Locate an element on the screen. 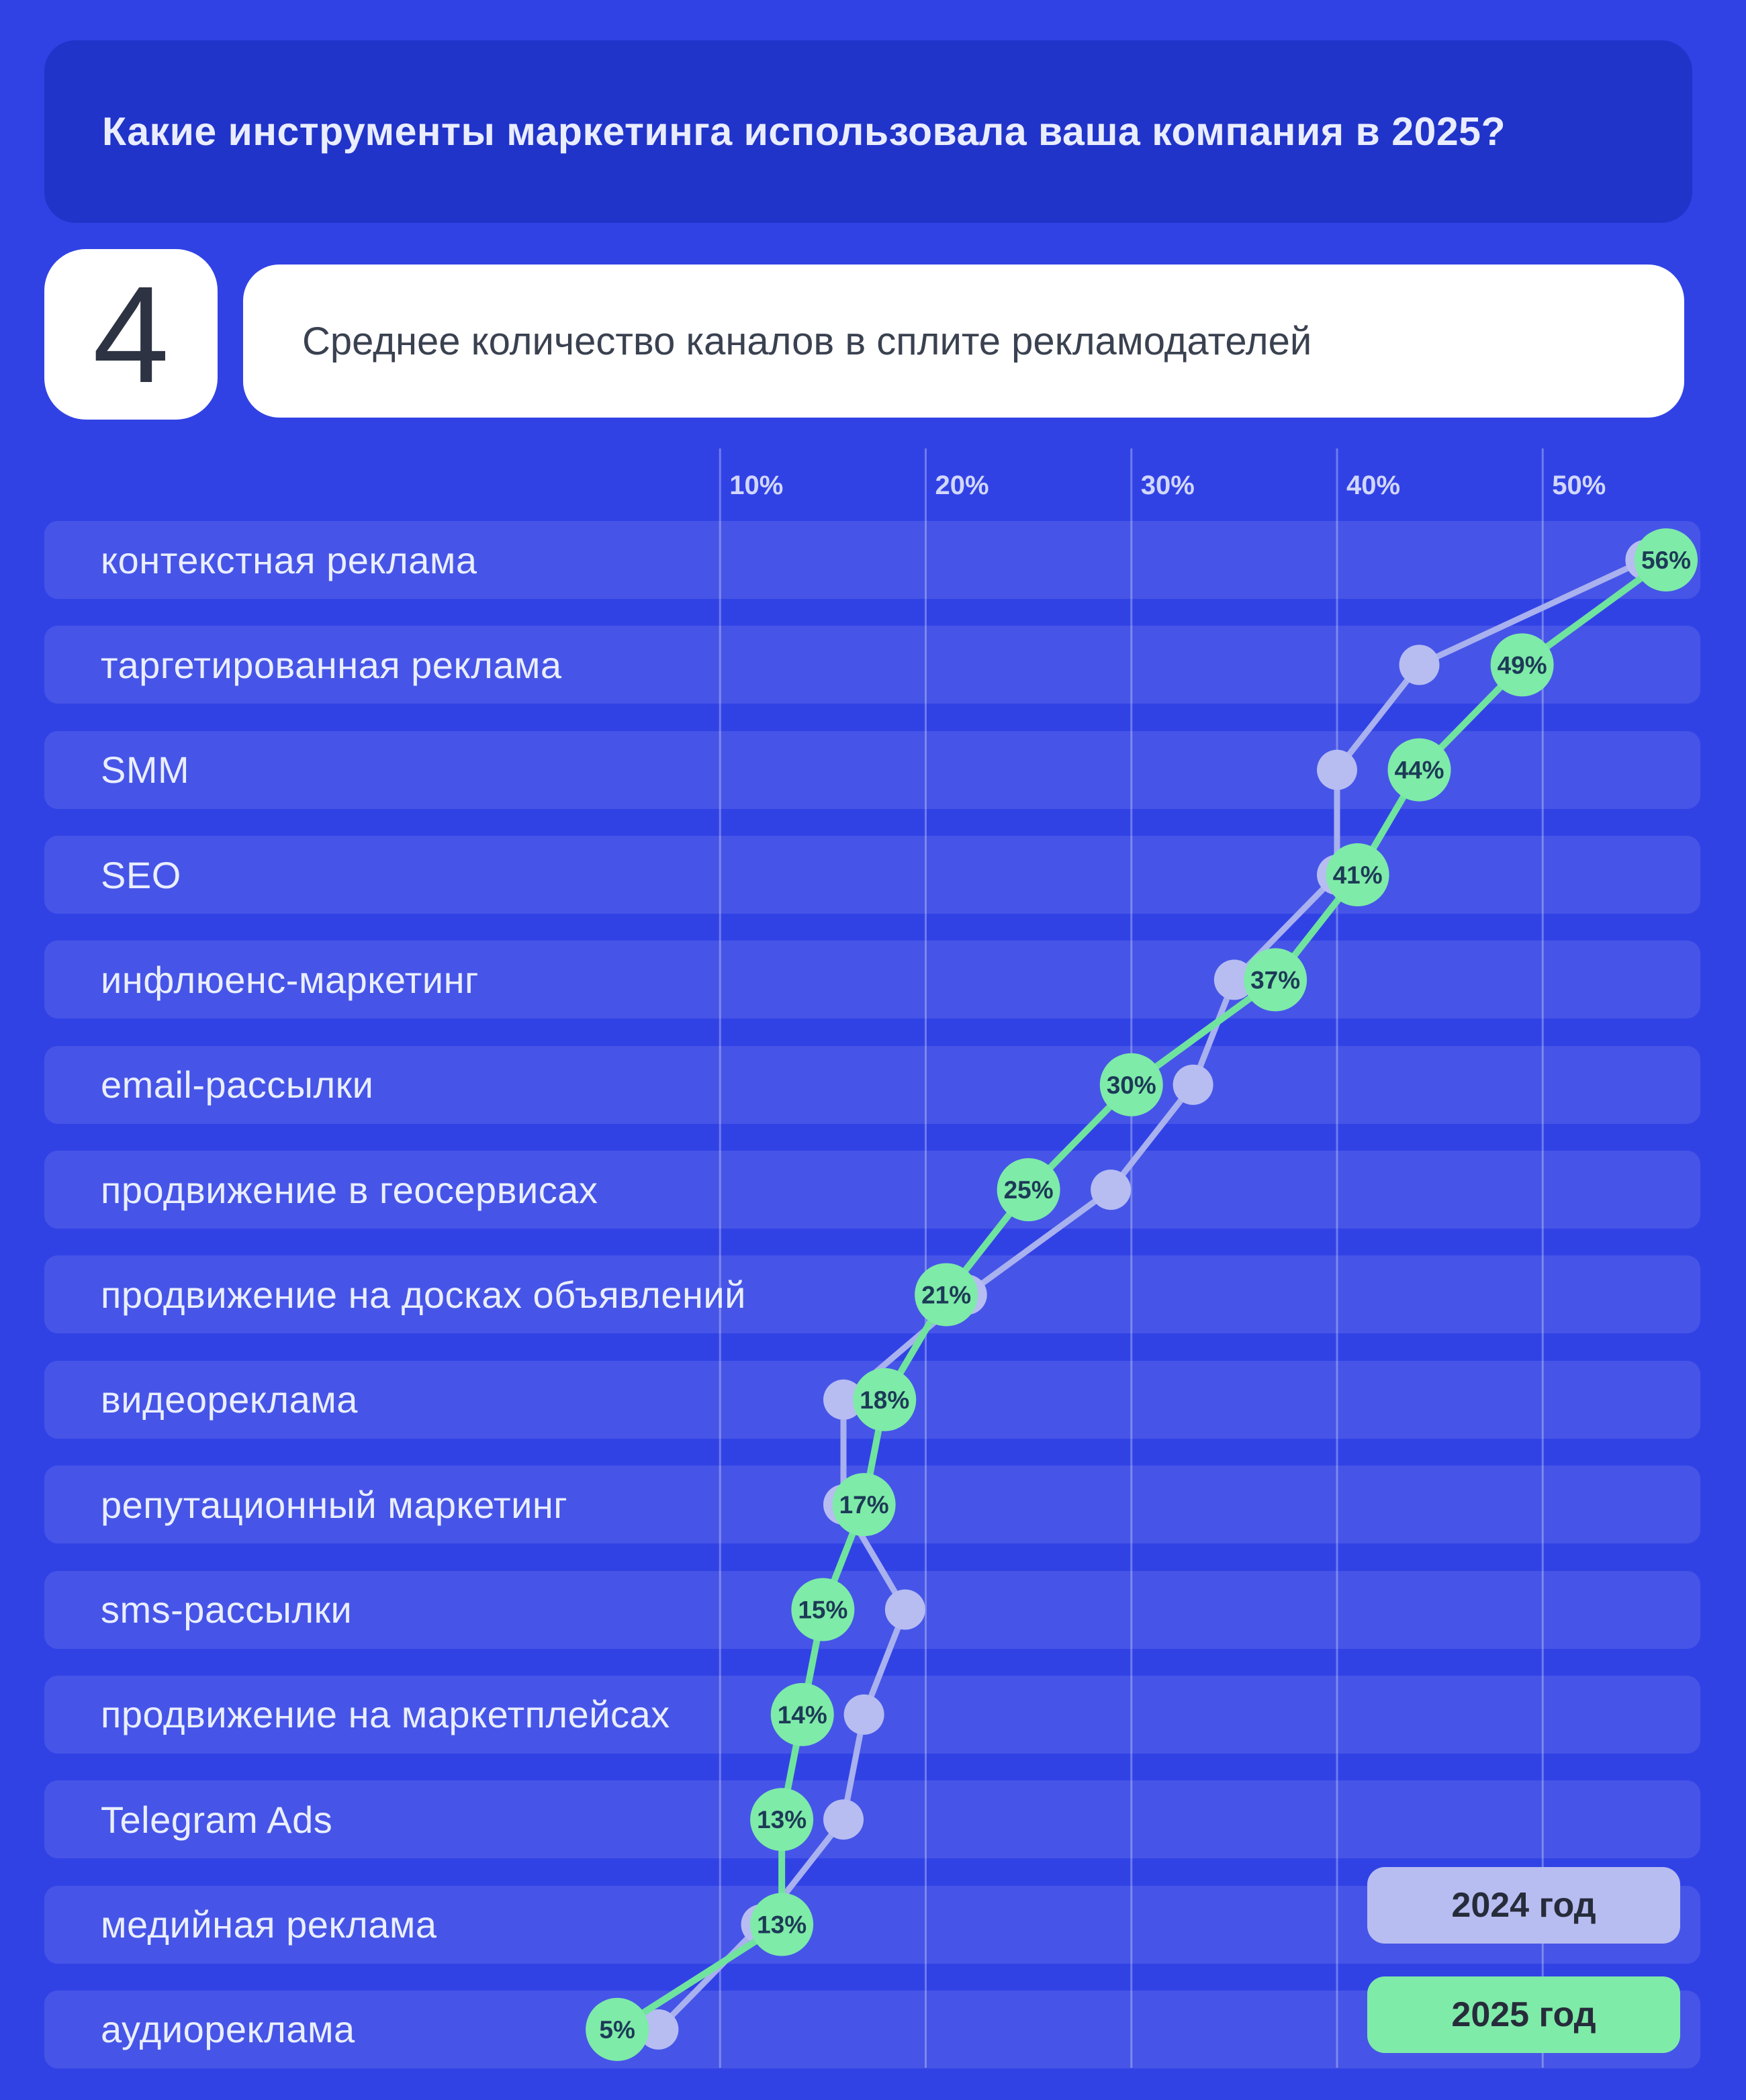  category-row-bar: продвижение в геосервисах is located at coordinates (872, 1190).